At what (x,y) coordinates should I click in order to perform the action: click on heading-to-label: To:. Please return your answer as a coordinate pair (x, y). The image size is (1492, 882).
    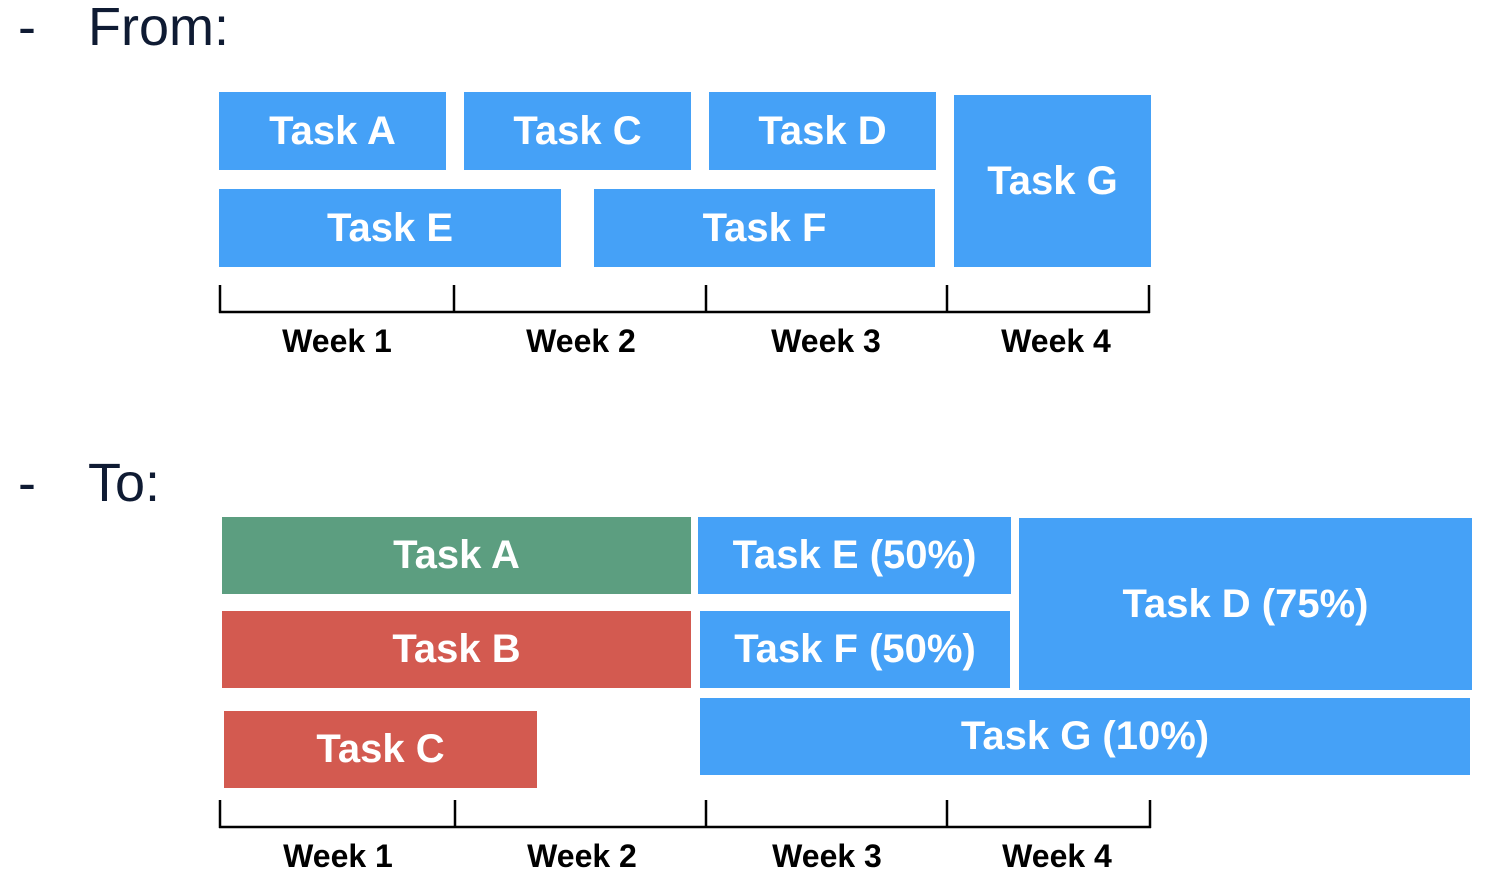
    Looking at the image, I should click on (124, 483).